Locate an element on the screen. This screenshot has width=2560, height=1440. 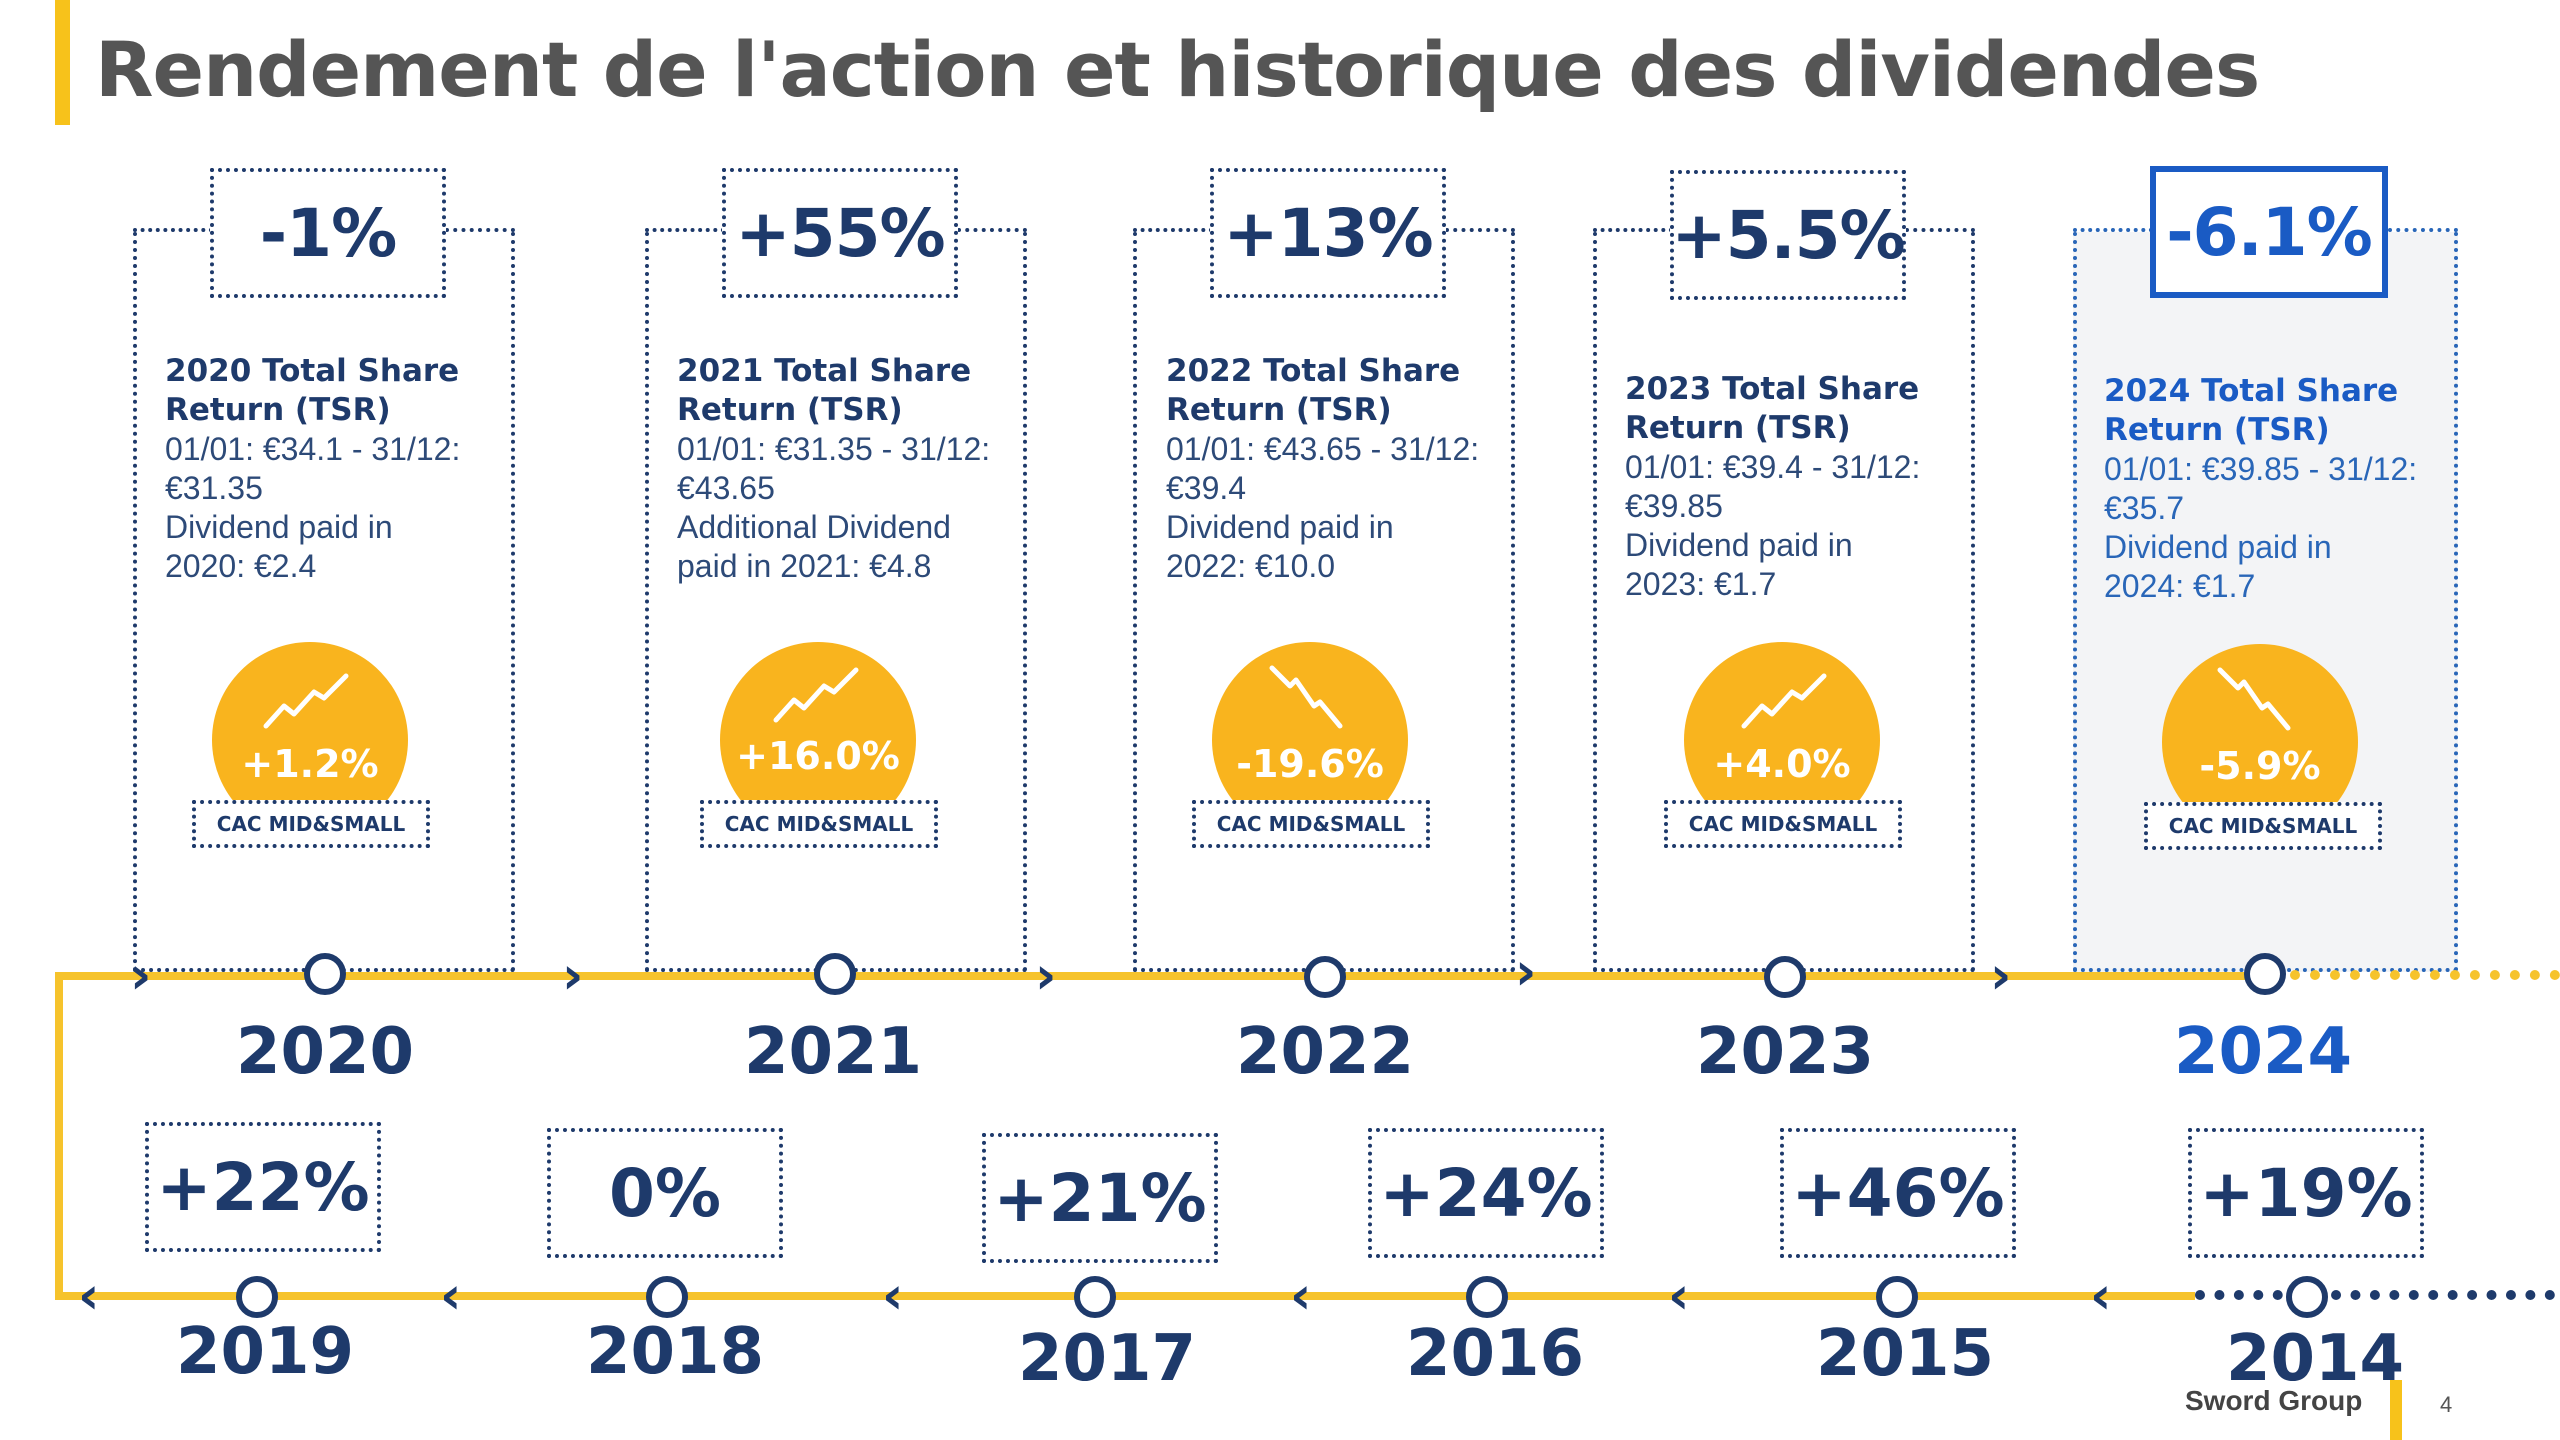
year-label-2017: 2017 is located at coordinates (1107, 1359).